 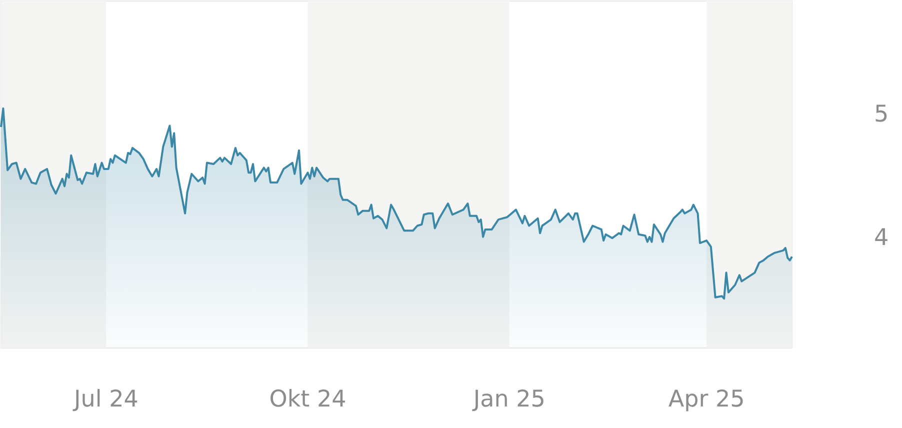 What do you see at coordinates (508, 399) in the screenshot?
I see `x-tick-label: Jan 25` at bounding box center [508, 399].